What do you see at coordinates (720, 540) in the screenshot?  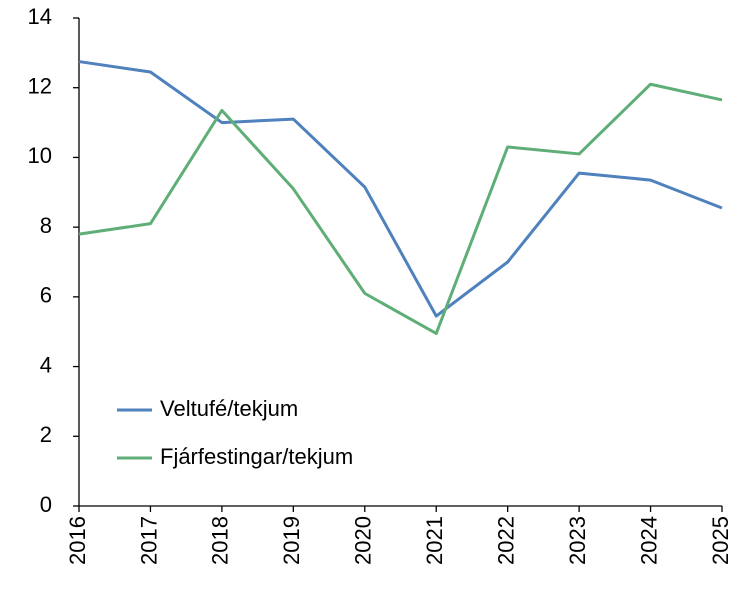 I see `x-tick-label: 2025` at bounding box center [720, 540].